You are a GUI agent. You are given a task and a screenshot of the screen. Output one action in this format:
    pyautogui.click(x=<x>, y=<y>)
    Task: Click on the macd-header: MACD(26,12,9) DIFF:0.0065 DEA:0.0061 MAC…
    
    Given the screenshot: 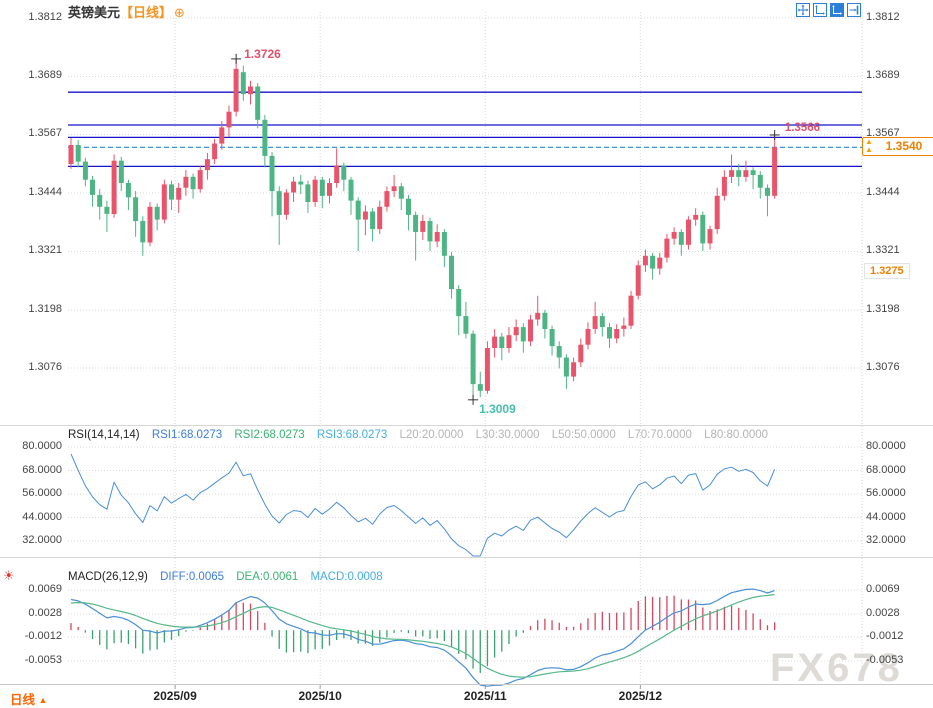 What is the action you would take?
    pyautogui.click(x=230, y=577)
    